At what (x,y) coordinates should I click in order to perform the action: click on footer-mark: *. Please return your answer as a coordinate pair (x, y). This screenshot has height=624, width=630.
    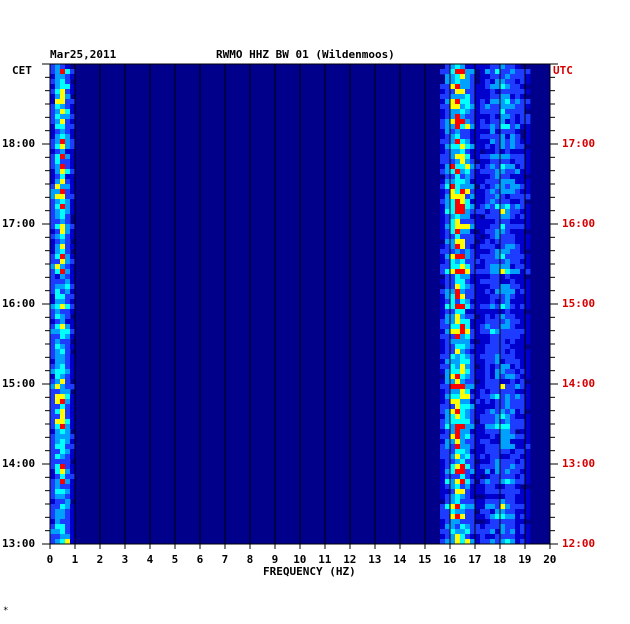
    Looking at the image, I should click on (6, 611).